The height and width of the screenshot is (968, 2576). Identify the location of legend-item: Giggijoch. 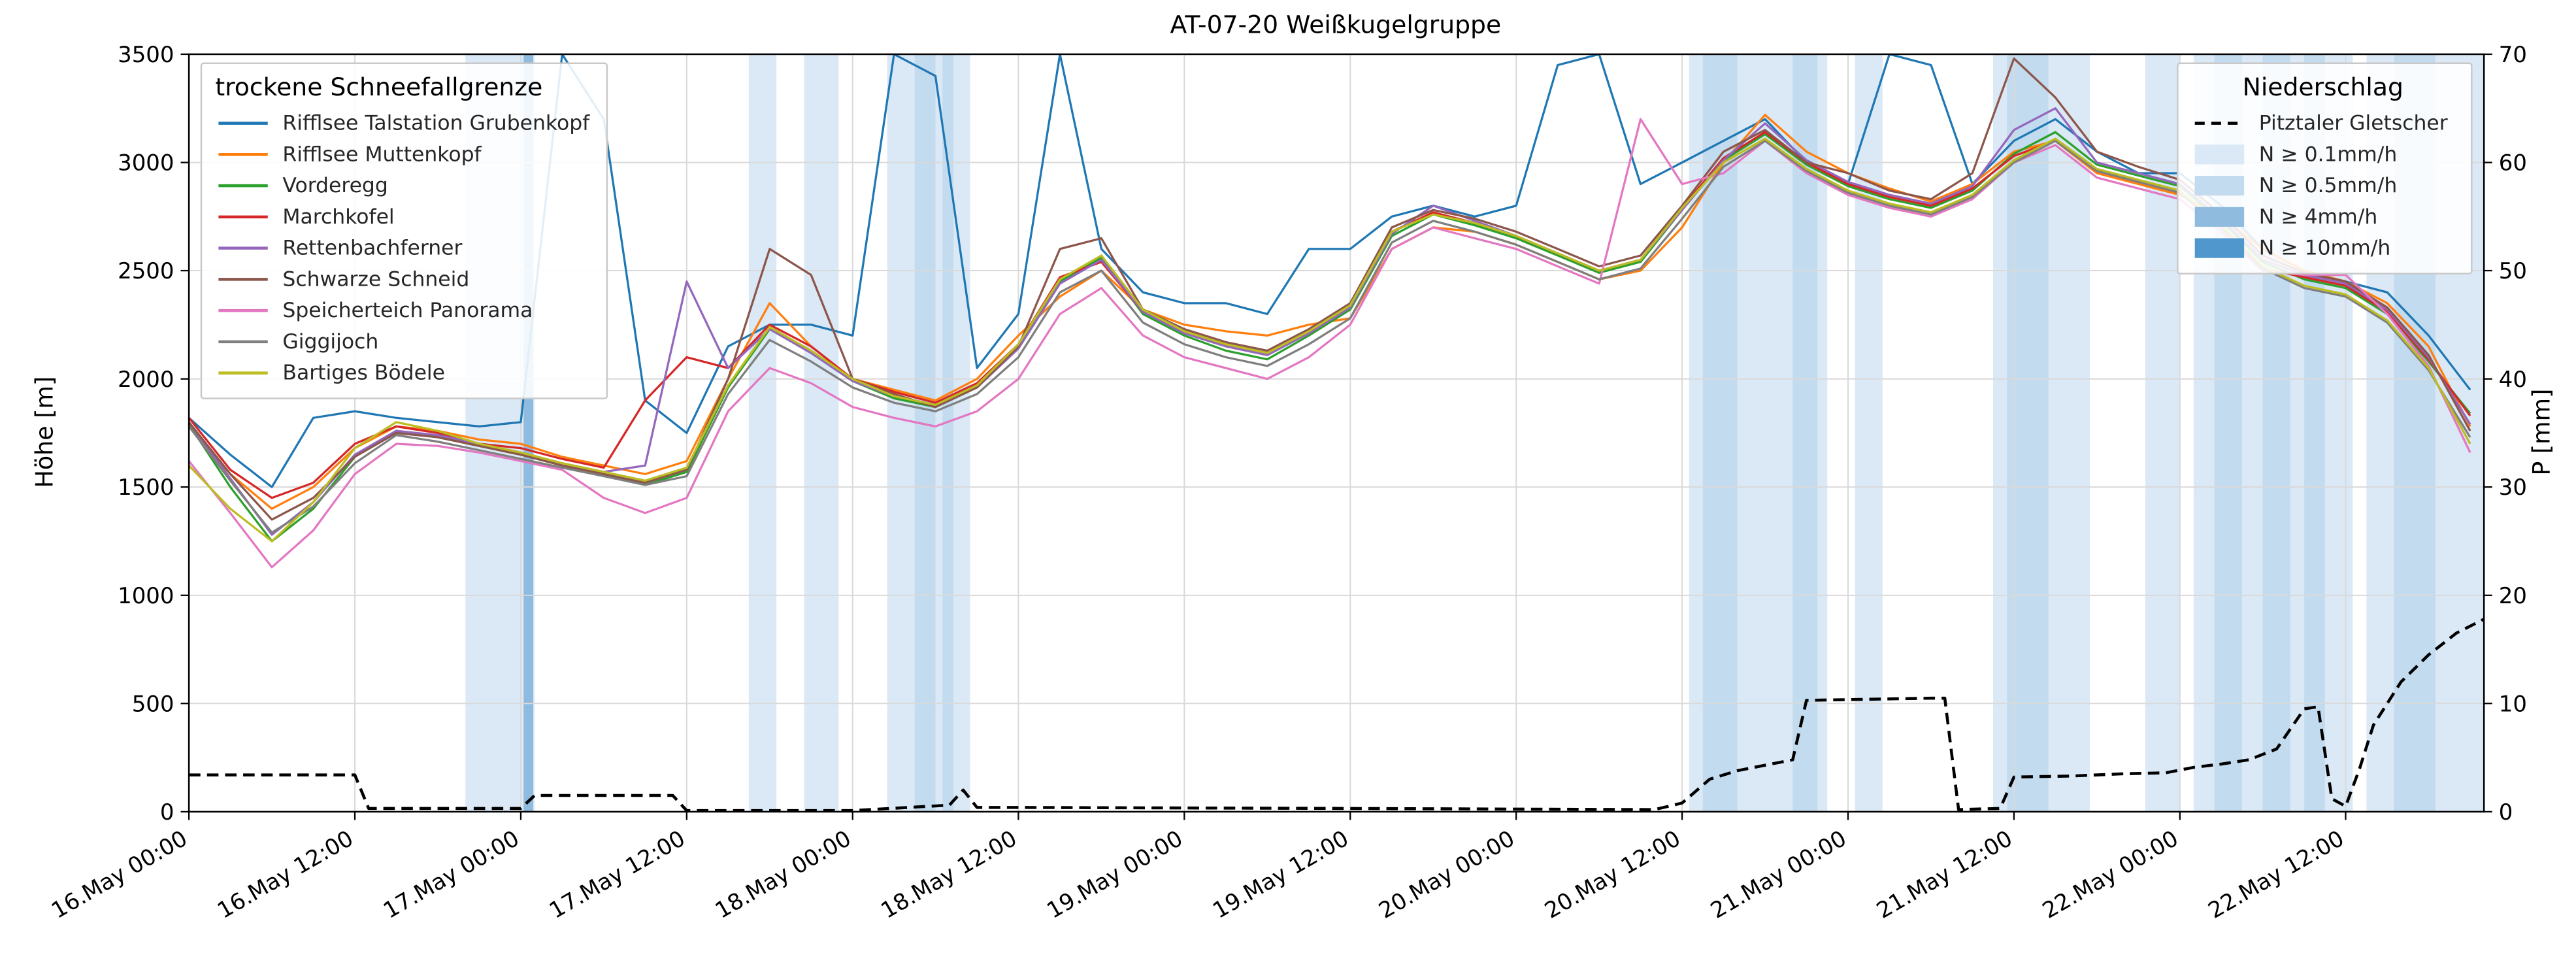
(402, 341).